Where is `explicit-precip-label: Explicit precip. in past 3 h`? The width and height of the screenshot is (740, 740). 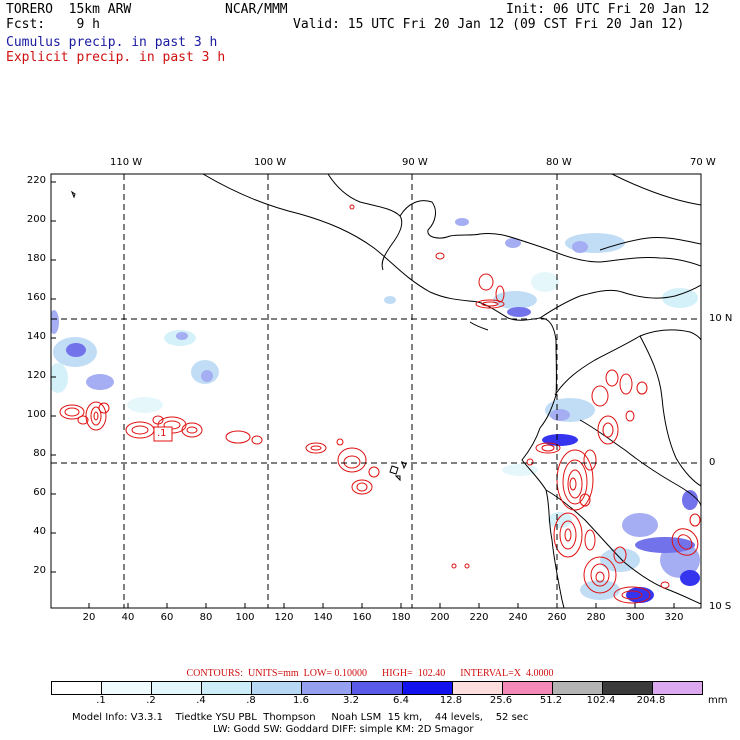 explicit-precip-label: Explicit precip. in past 3 h is located at coordinates (116, 57).